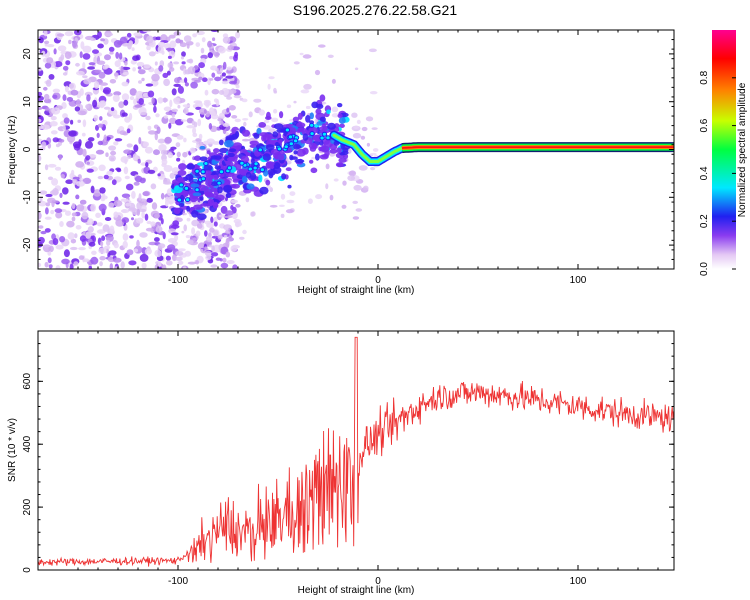  I want to click on ridge-core, so click(370, 148).